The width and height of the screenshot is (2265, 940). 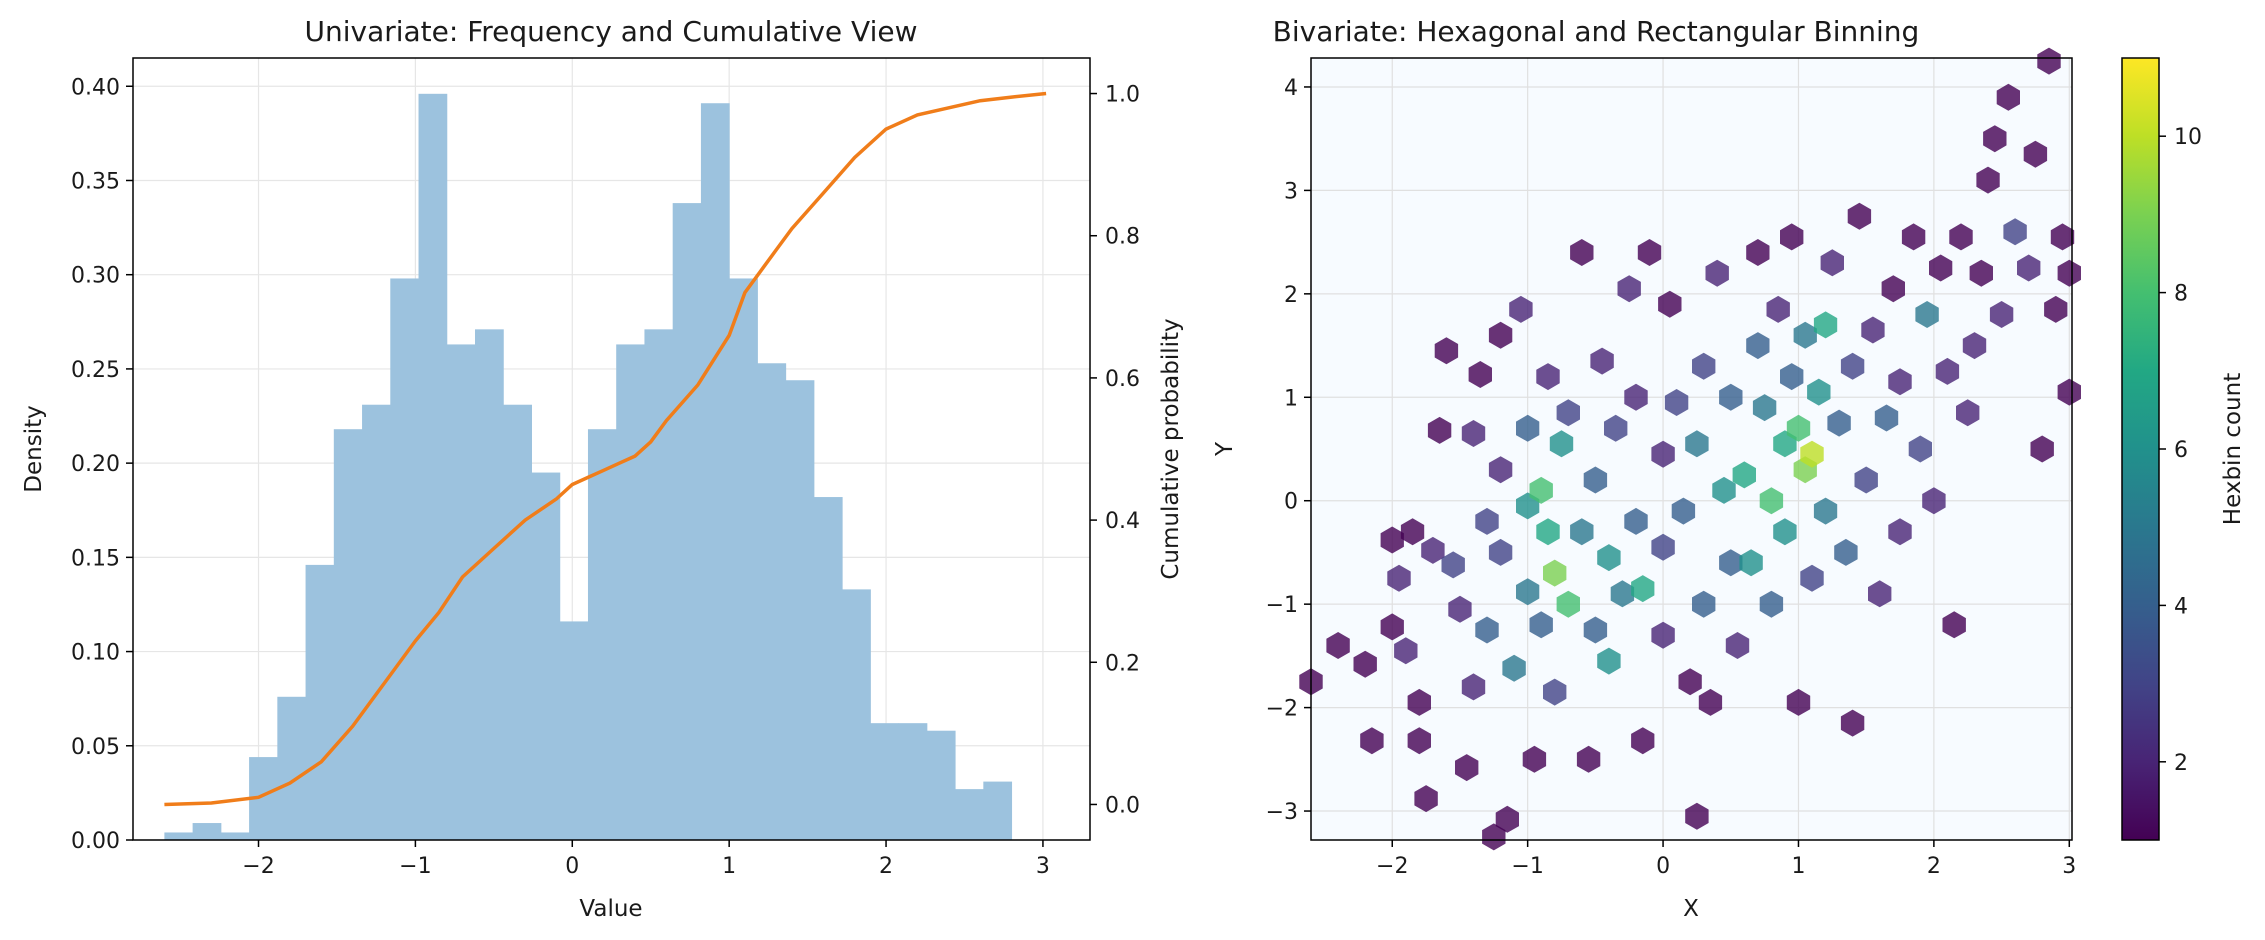 I want to click on y-tick-label: 0.30, so click(x=95, y=276).